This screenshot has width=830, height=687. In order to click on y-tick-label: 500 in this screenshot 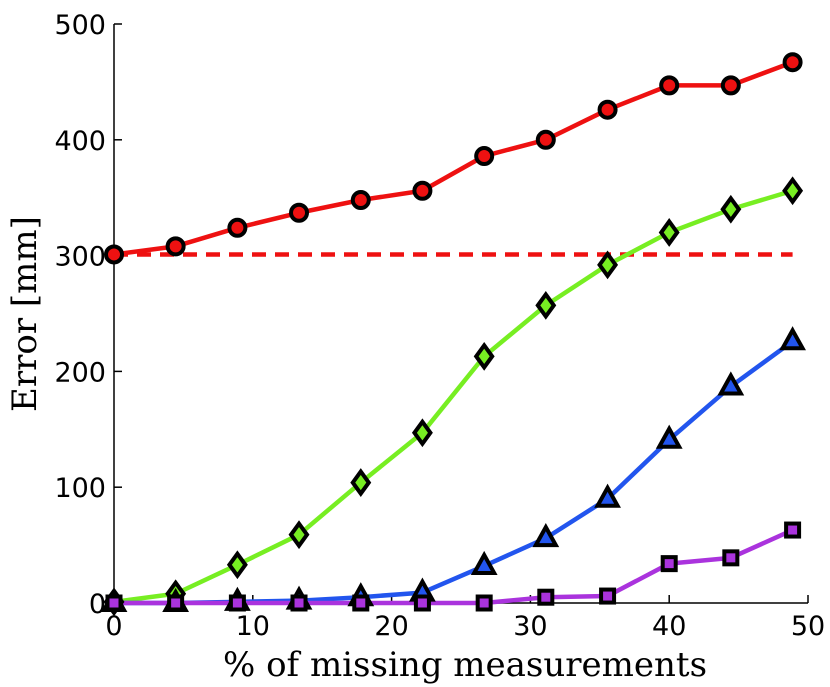, I will do `click(80, 25)`.